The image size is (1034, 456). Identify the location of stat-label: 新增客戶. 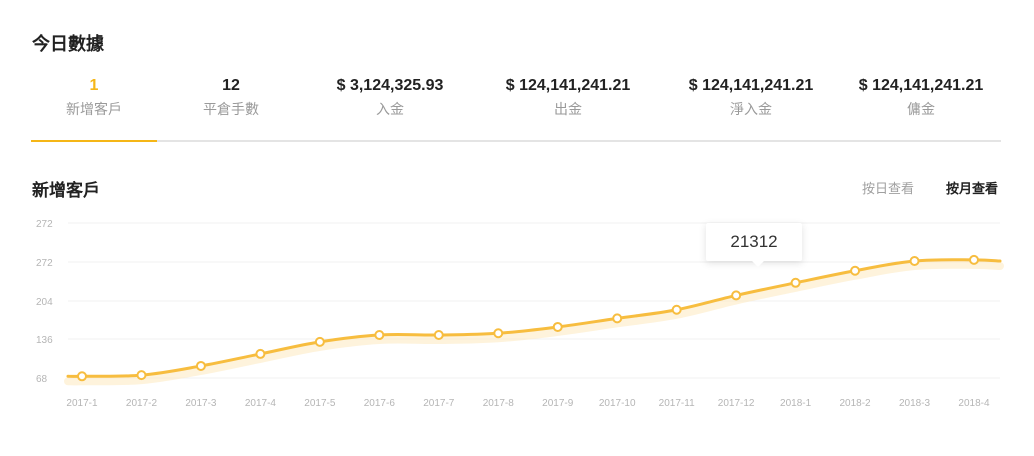
(94, 109).